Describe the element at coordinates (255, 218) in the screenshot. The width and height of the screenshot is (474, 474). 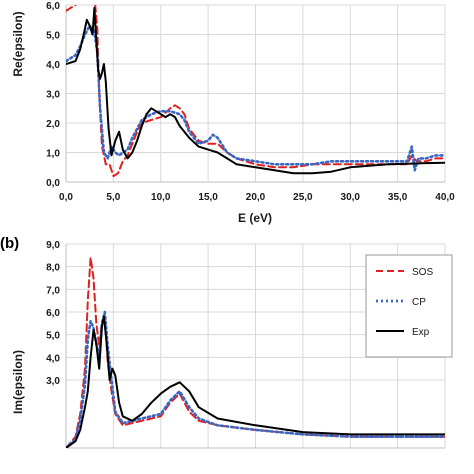
I see `panel-a-x-axis-title: E (eV)` at that location.